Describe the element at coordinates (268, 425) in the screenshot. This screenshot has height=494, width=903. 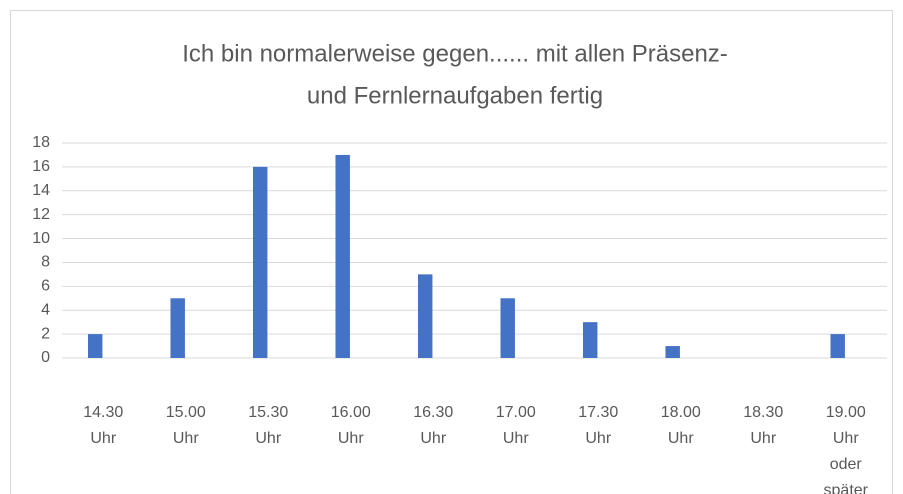
I see `x-tick-label: 15.30 Uhr` at that location.